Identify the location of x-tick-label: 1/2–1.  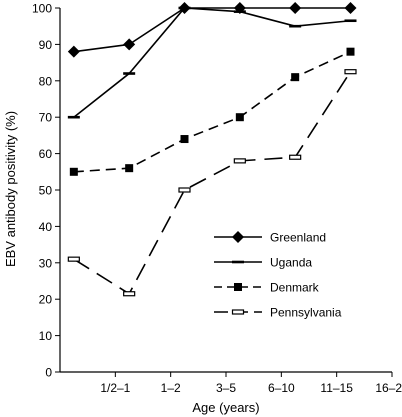
(115, 388).